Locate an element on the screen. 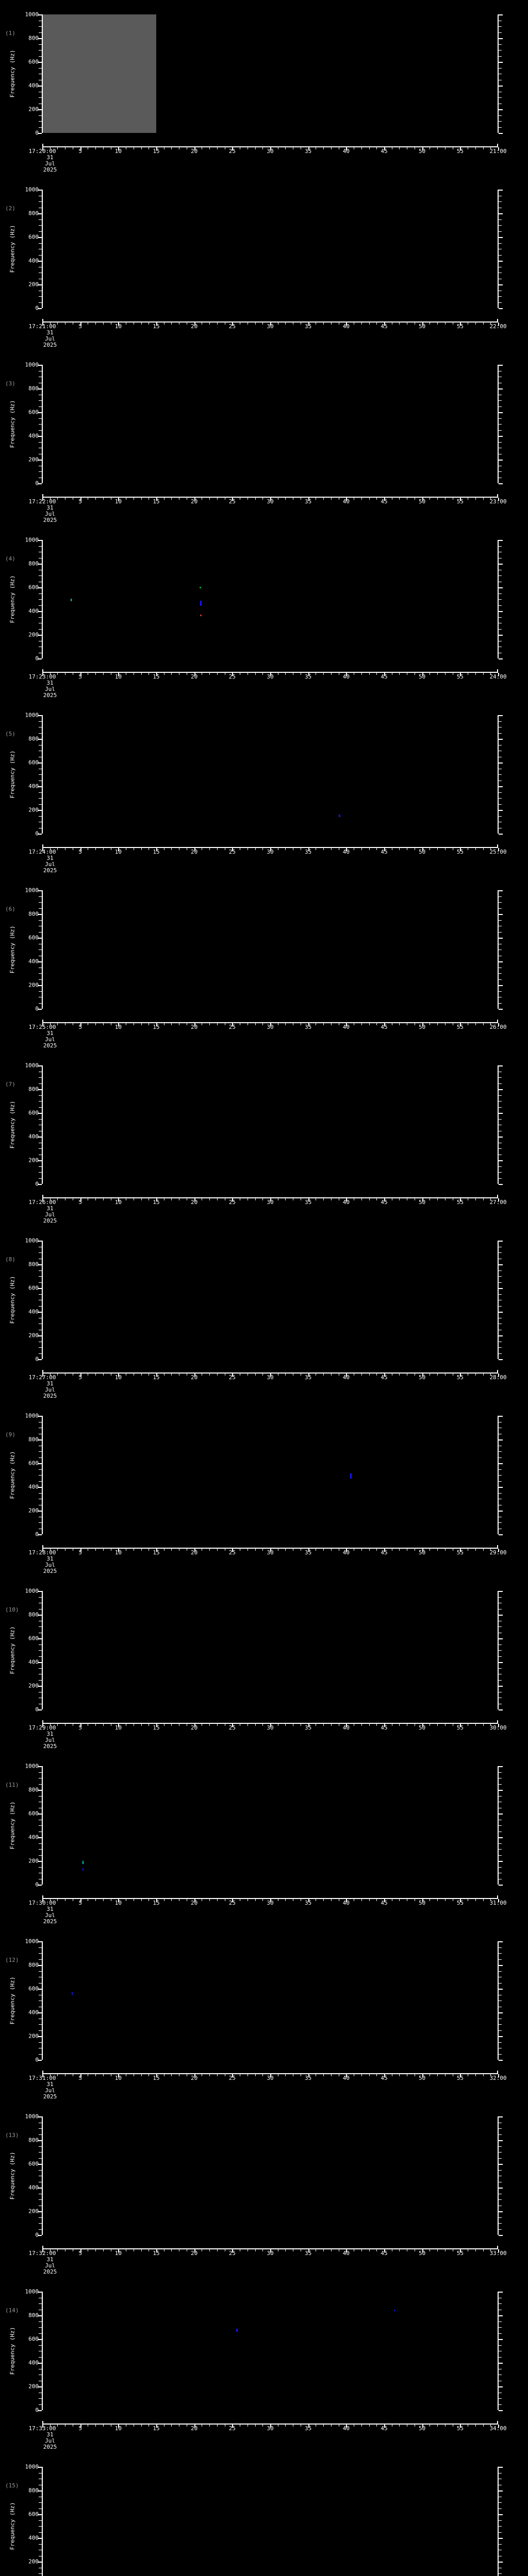 This screenshot has height=2576, width=528. x-axis-date-line: 31 is located at coordinates (50, 157).